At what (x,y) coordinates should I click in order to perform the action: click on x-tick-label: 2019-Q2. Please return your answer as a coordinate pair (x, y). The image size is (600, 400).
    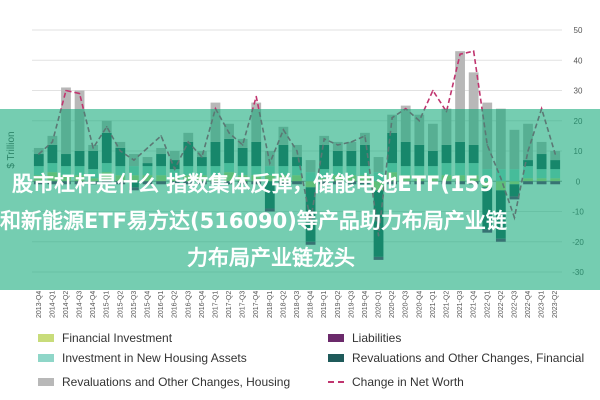
    Looking at the image, I should click on (338, 304).